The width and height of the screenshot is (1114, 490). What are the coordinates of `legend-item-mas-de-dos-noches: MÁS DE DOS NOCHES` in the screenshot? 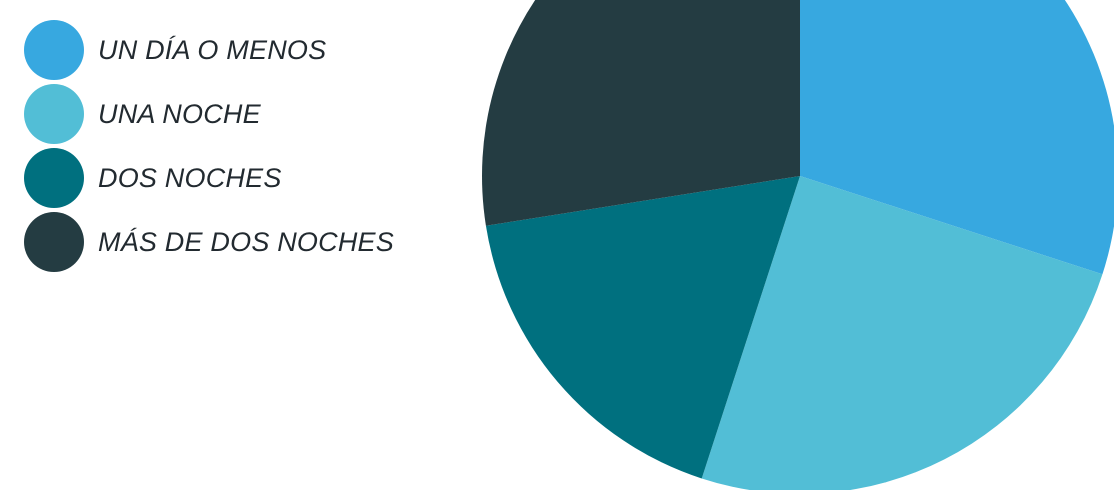 It's located at (209, 242).